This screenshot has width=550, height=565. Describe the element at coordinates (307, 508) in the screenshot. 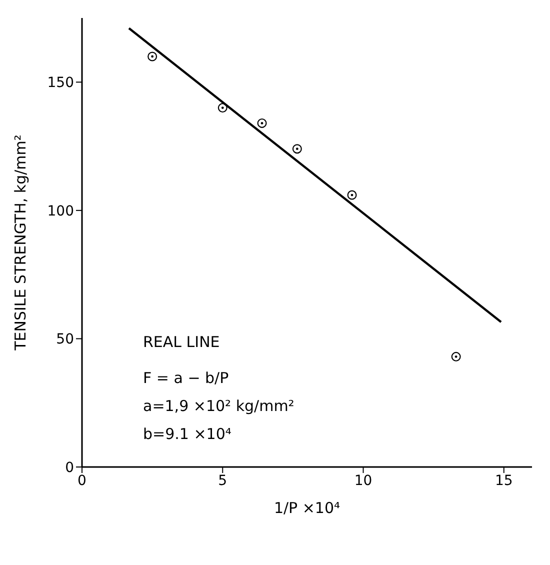

I see `x-axis-title: 1/P ×10⁴` at that location.